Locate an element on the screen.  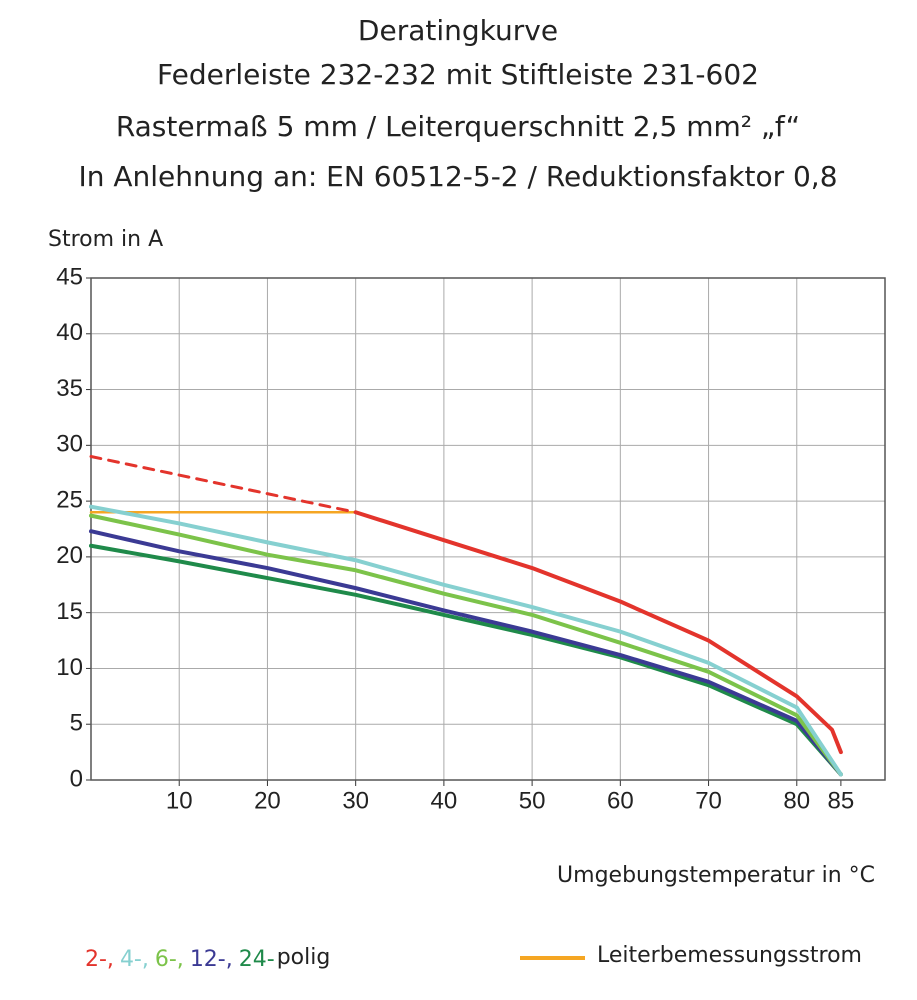
x-tick-label: 70 is located at coordinates (708, 800).